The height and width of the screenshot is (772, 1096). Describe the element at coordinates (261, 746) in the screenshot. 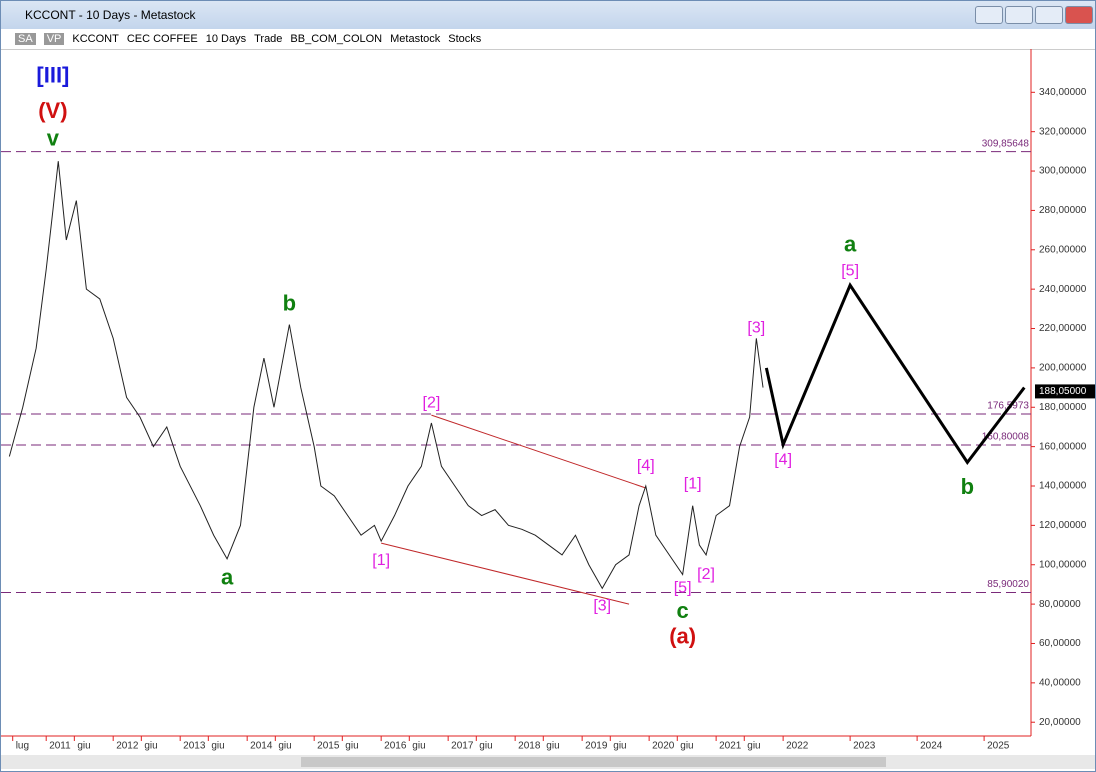

I see `x-tick-label: 2014` at that location.